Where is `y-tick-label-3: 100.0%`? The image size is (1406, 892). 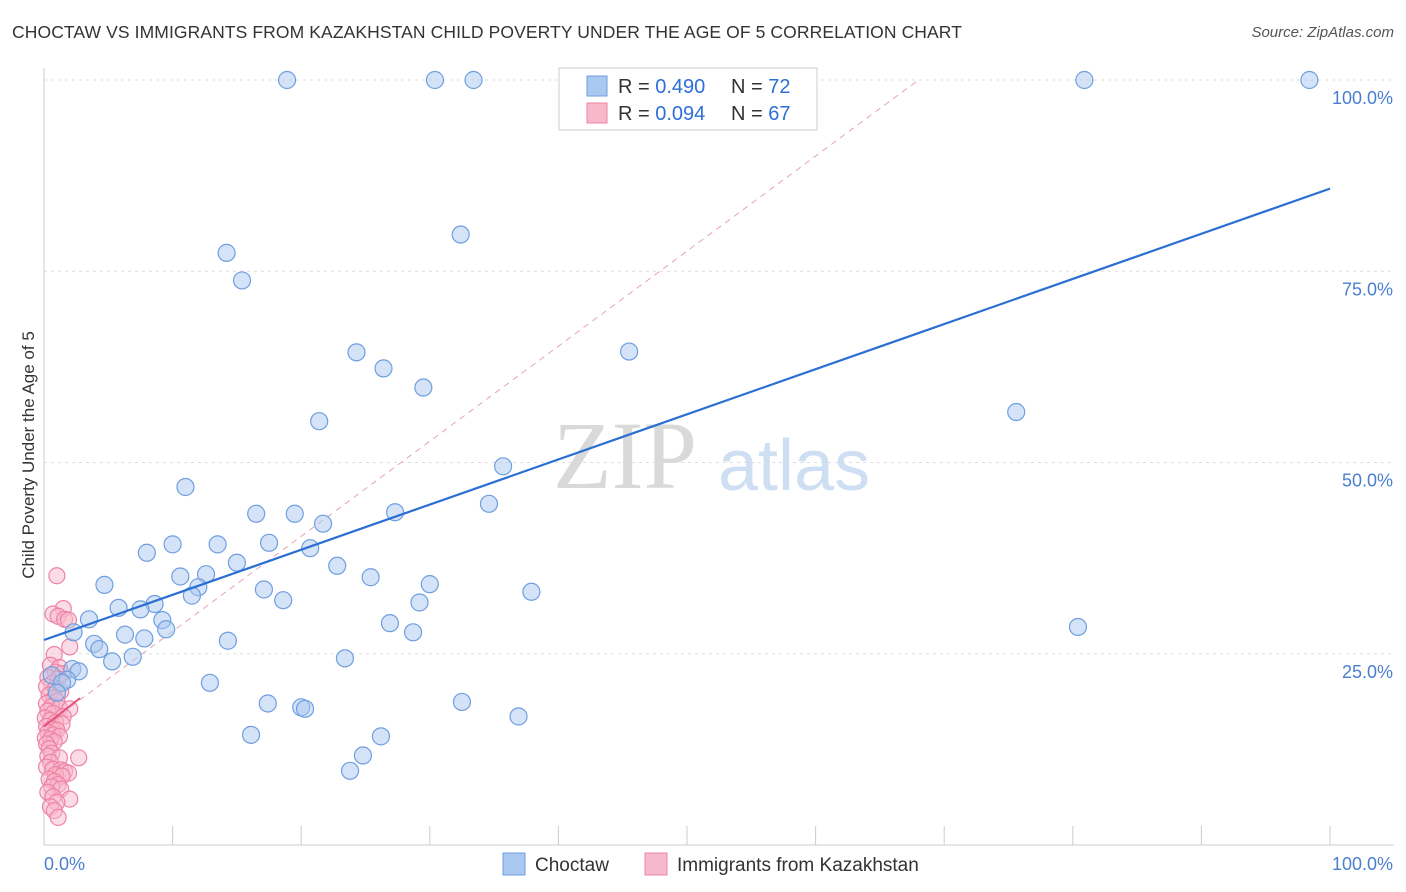 y-tick-label-3: 100.0% is located at coordinates (1362, 98).